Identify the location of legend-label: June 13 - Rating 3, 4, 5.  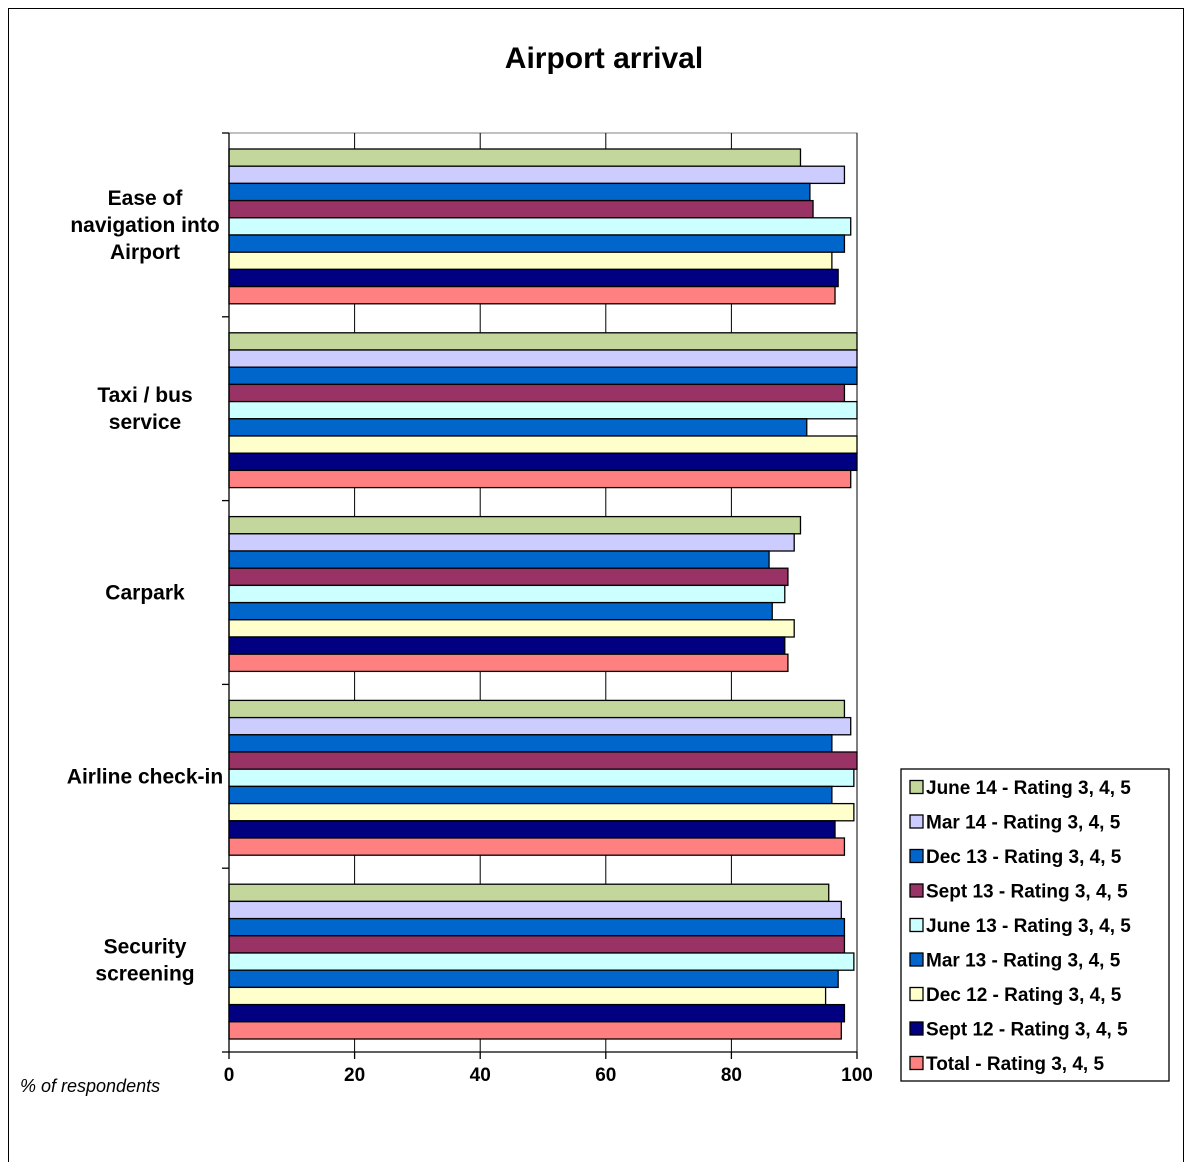
(1028, 926).